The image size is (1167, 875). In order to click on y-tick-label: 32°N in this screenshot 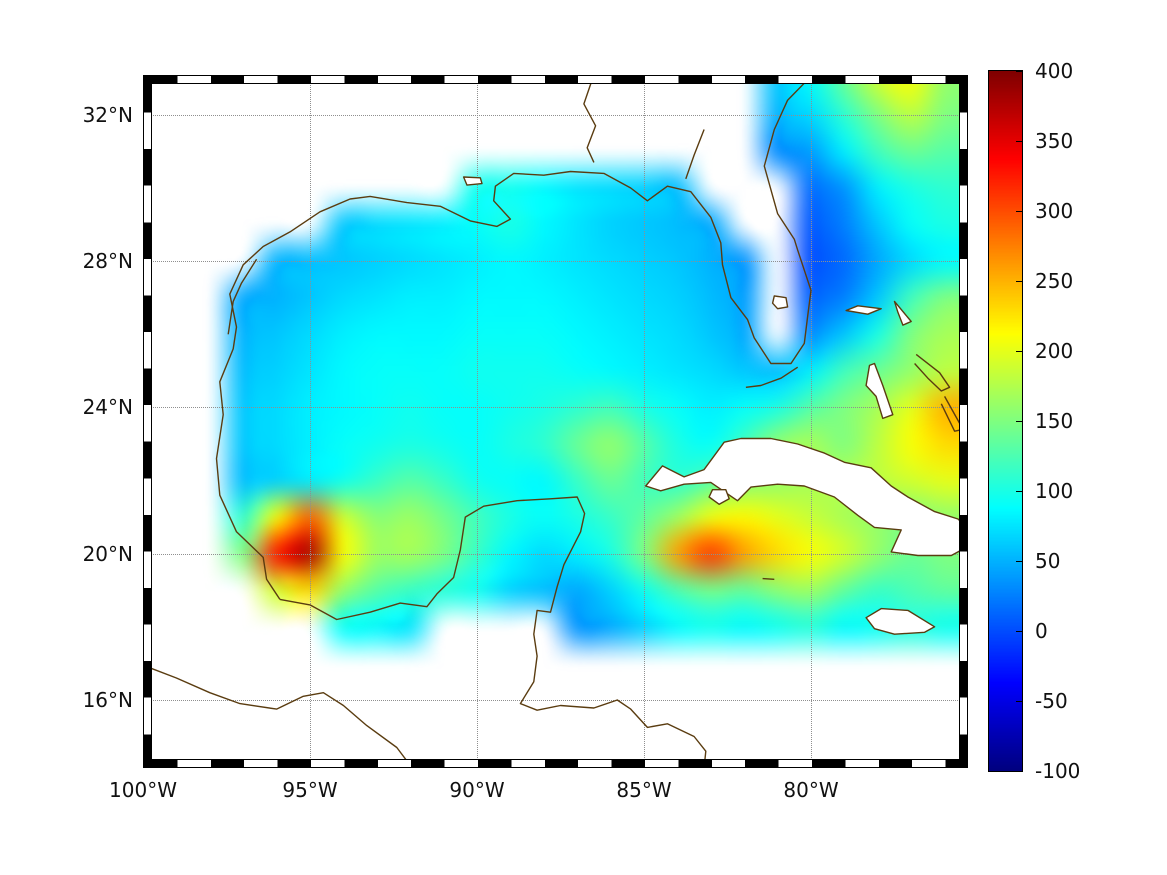, I will do `click(107, 114)`.